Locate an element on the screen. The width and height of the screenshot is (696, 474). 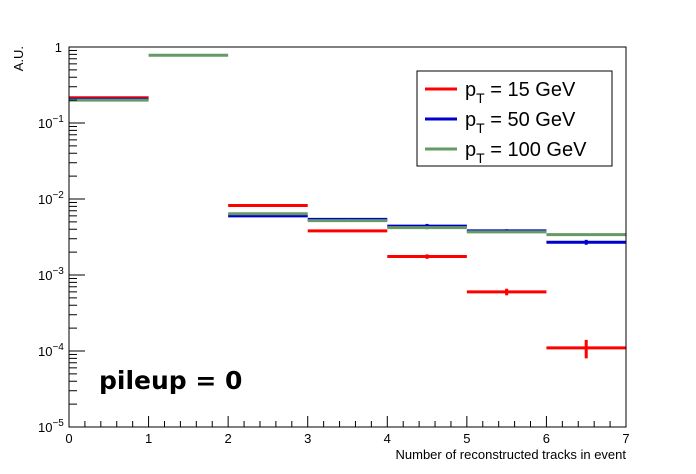
y-tick-label: 1 is located at coordinates (58, 47).